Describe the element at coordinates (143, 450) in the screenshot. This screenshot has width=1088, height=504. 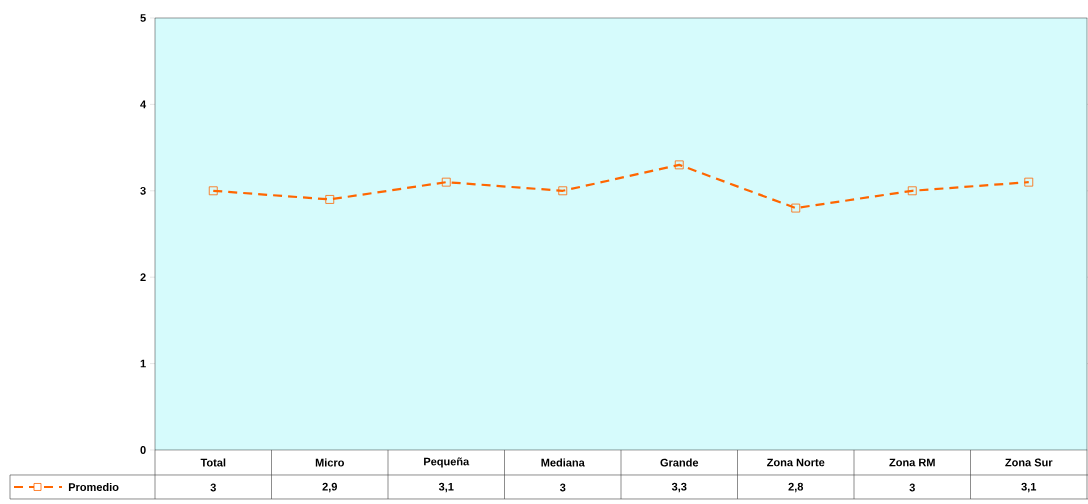
I see `y-tick-label: 0` at that location.